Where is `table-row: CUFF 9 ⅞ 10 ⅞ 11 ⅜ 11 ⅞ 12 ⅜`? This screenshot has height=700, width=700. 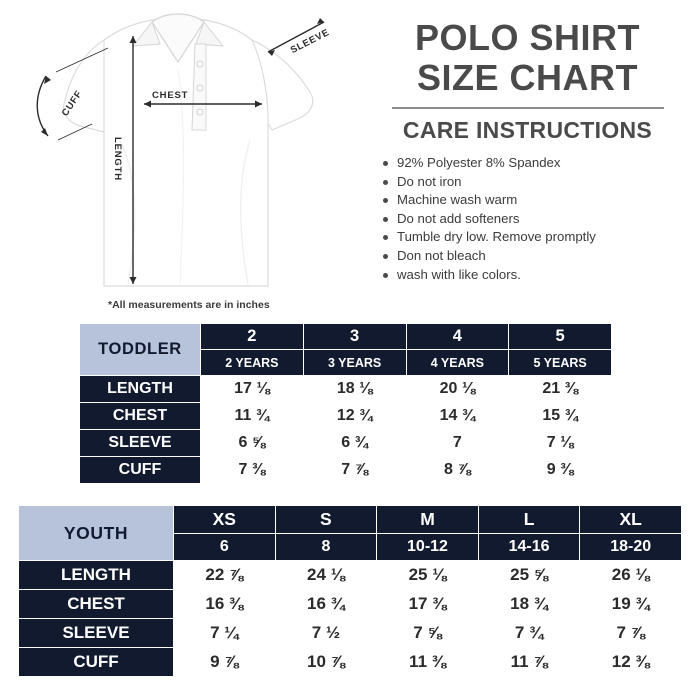 table-row: CUFF 9 ⅞ 10 ⅞ 11 ⅜ 11 ⅞ 12 ⅜ is located at coordinates (350, 662).